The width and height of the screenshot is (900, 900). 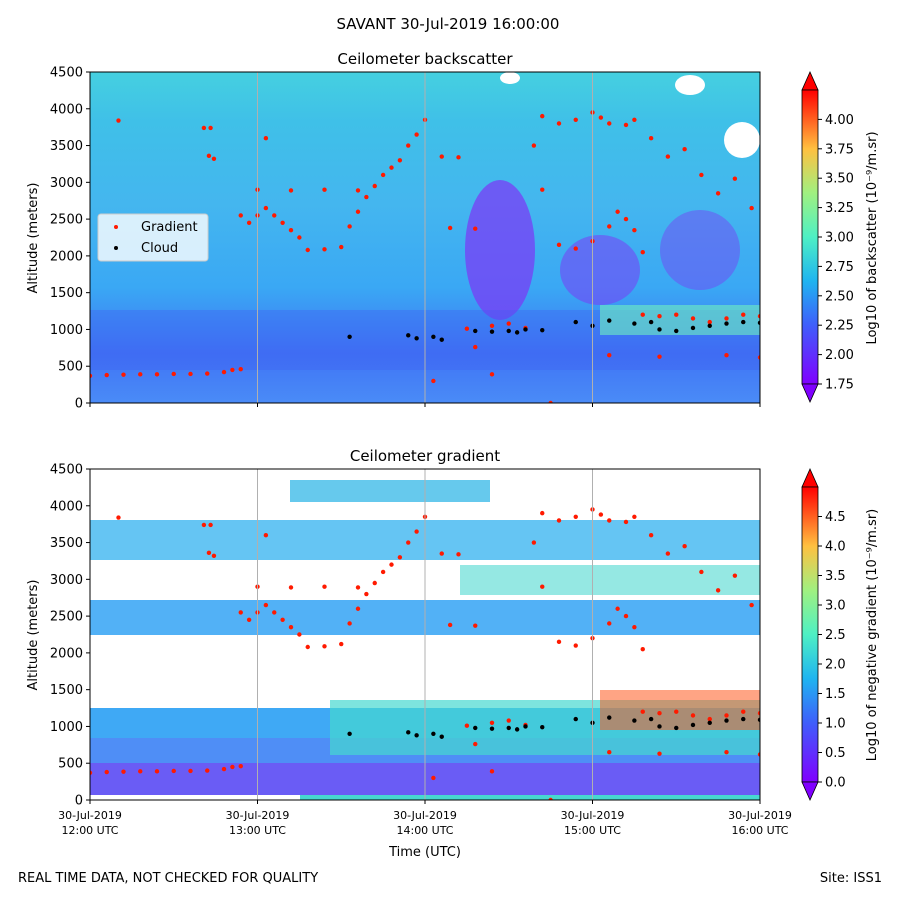 What do you see at coordinates (835, 547) in the screenshot?
I see `colorbar-tick-label: 4.0` at bounding box center [835, 547].